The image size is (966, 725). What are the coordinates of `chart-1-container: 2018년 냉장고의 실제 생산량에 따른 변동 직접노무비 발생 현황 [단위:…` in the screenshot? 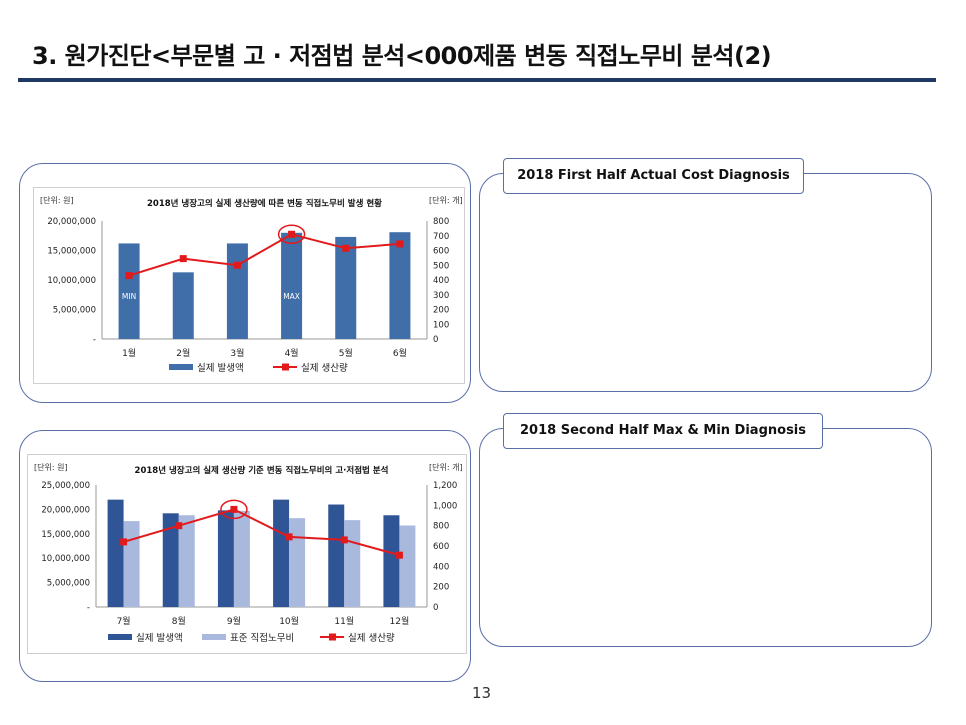 It's located at (249, 285).